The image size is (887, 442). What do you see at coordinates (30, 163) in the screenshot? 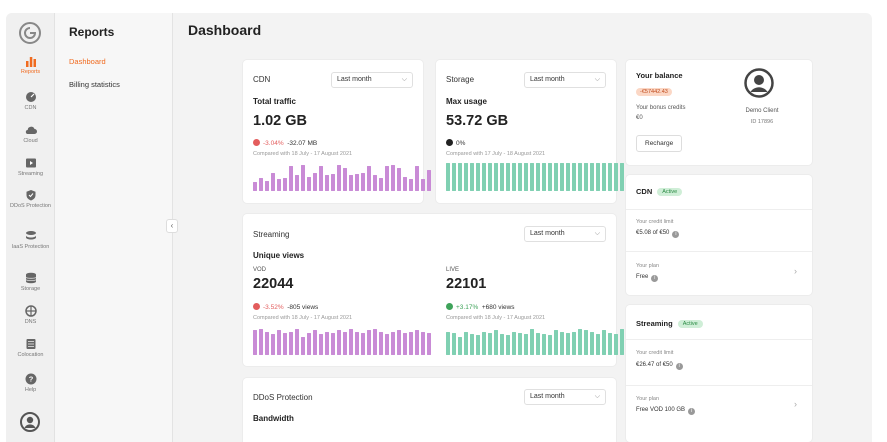
I see `streaming-icon` at bounding box center [30, 163].